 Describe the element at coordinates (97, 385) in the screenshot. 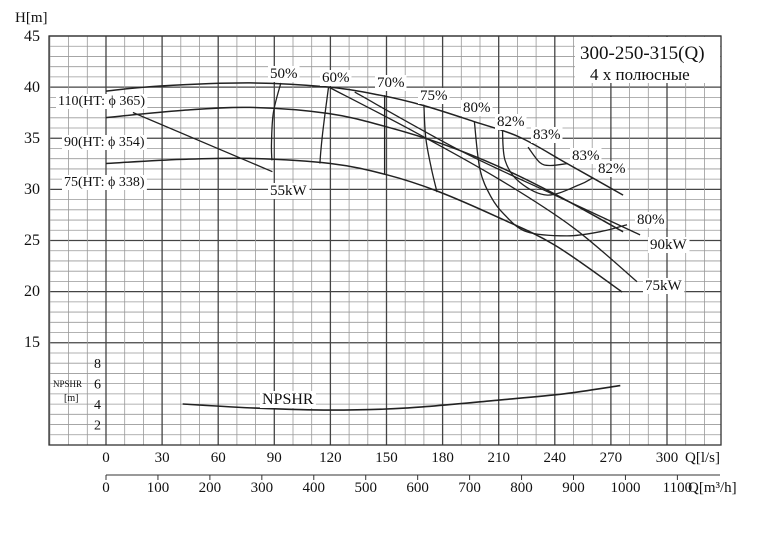

I see `npshr-tick-label: 6` at that location.